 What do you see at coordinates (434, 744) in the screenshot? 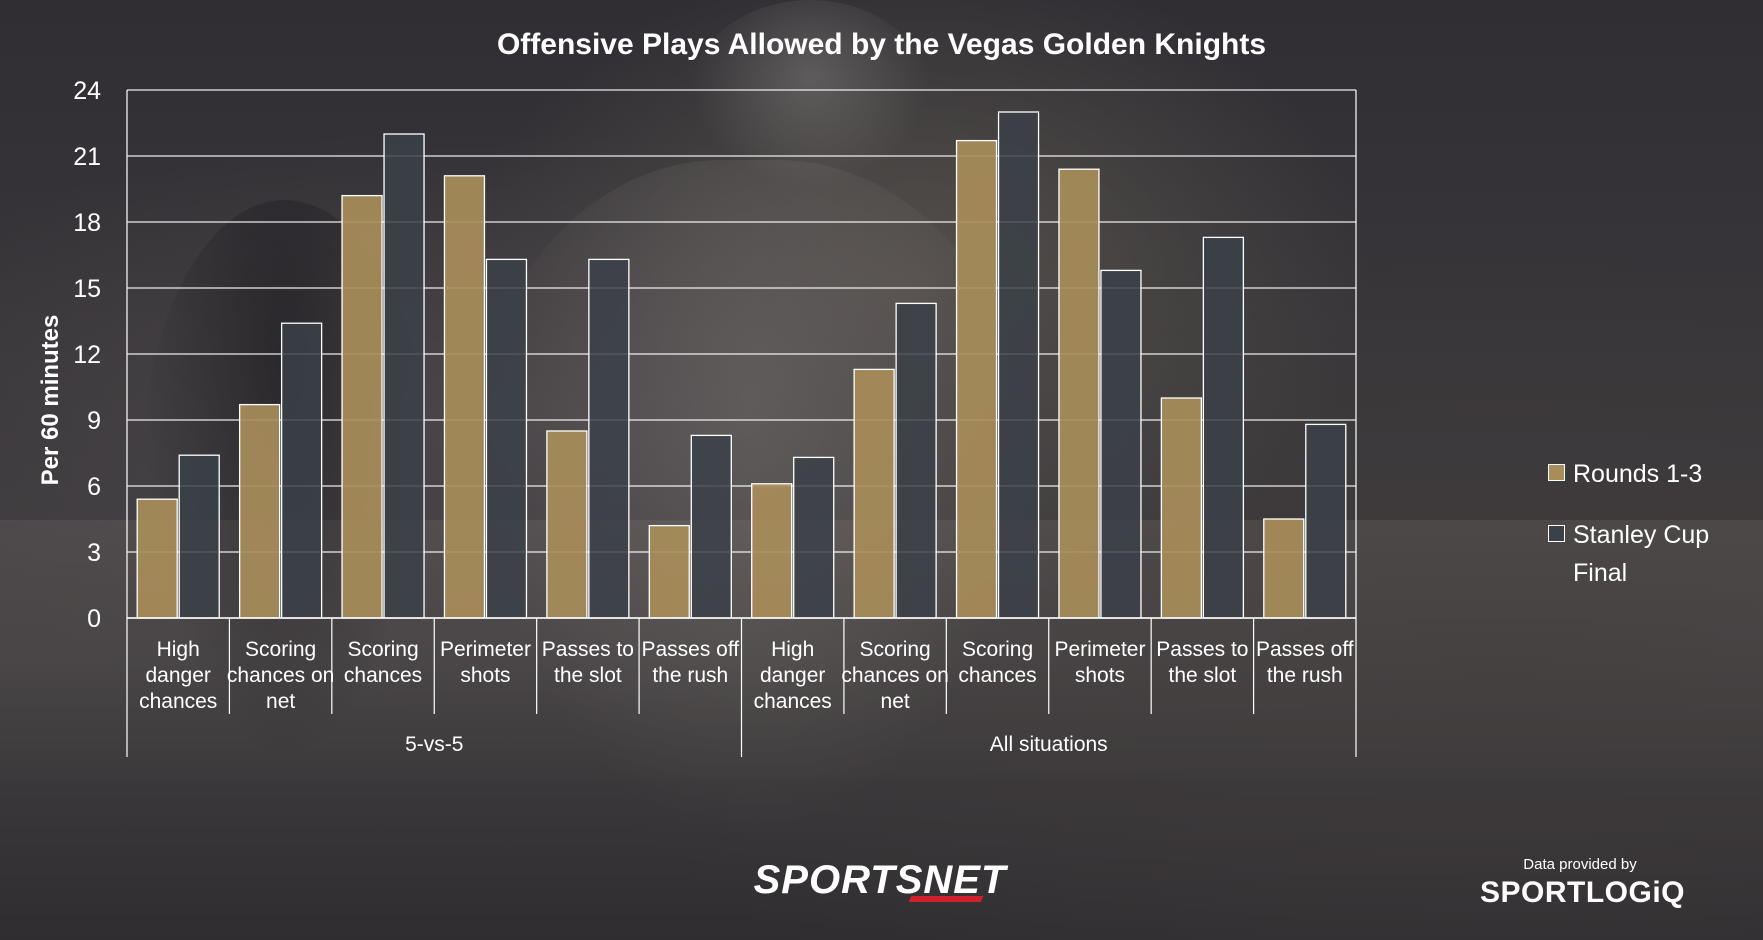
I see `x-group-label: 5-vs-5` at bounding box center [434, 744].